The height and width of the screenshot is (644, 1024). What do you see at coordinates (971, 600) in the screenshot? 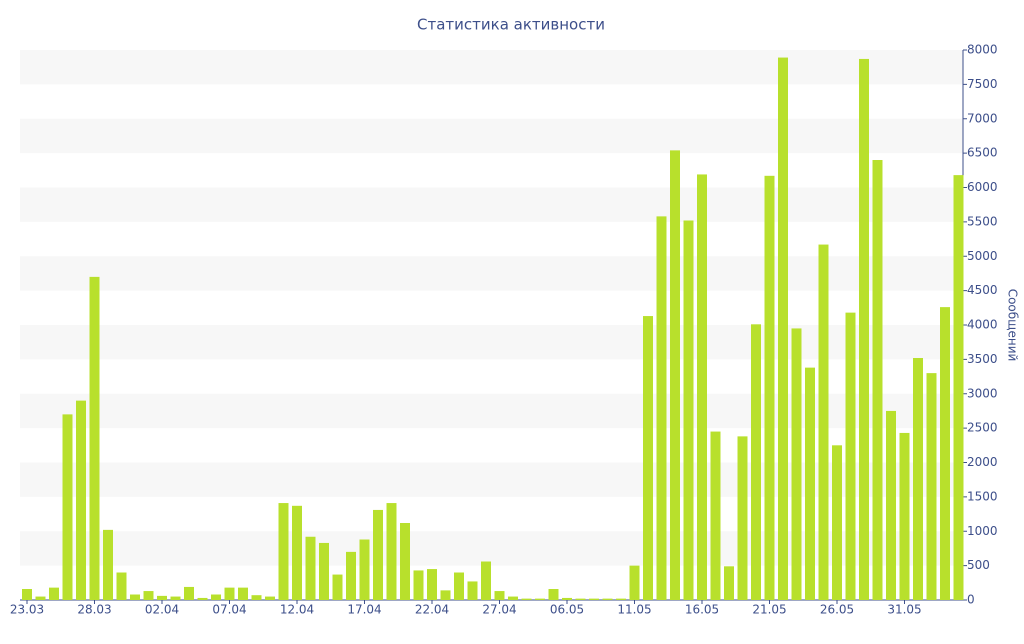
I see `y-tick-label: 0` at bounding box center [971, 600].